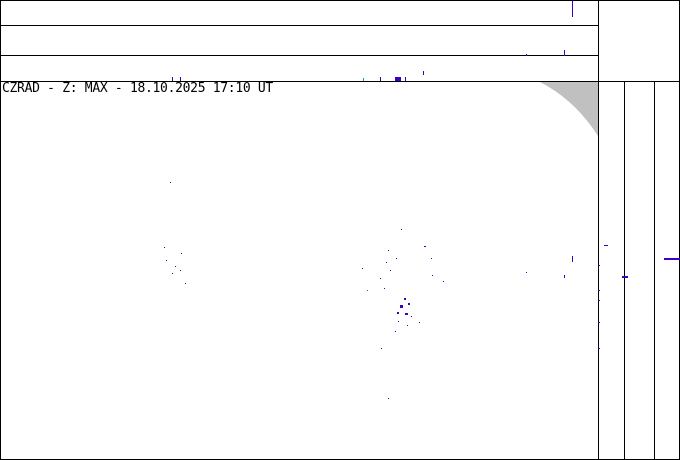 The height and width of the screenshot is (460, 680). Describe the element at coordinates (569, 109) in the screenshot. I see `outside-coverage-area` at that location.